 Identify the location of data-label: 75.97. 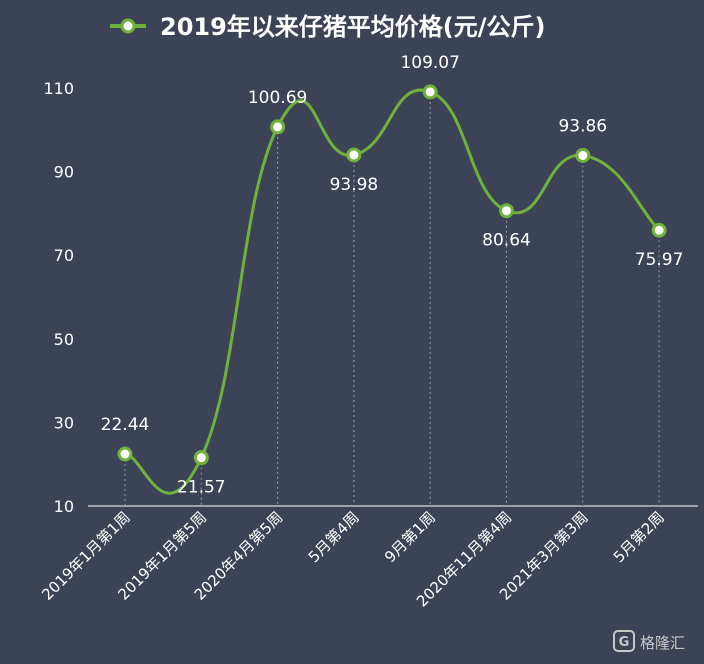
(659, 260).